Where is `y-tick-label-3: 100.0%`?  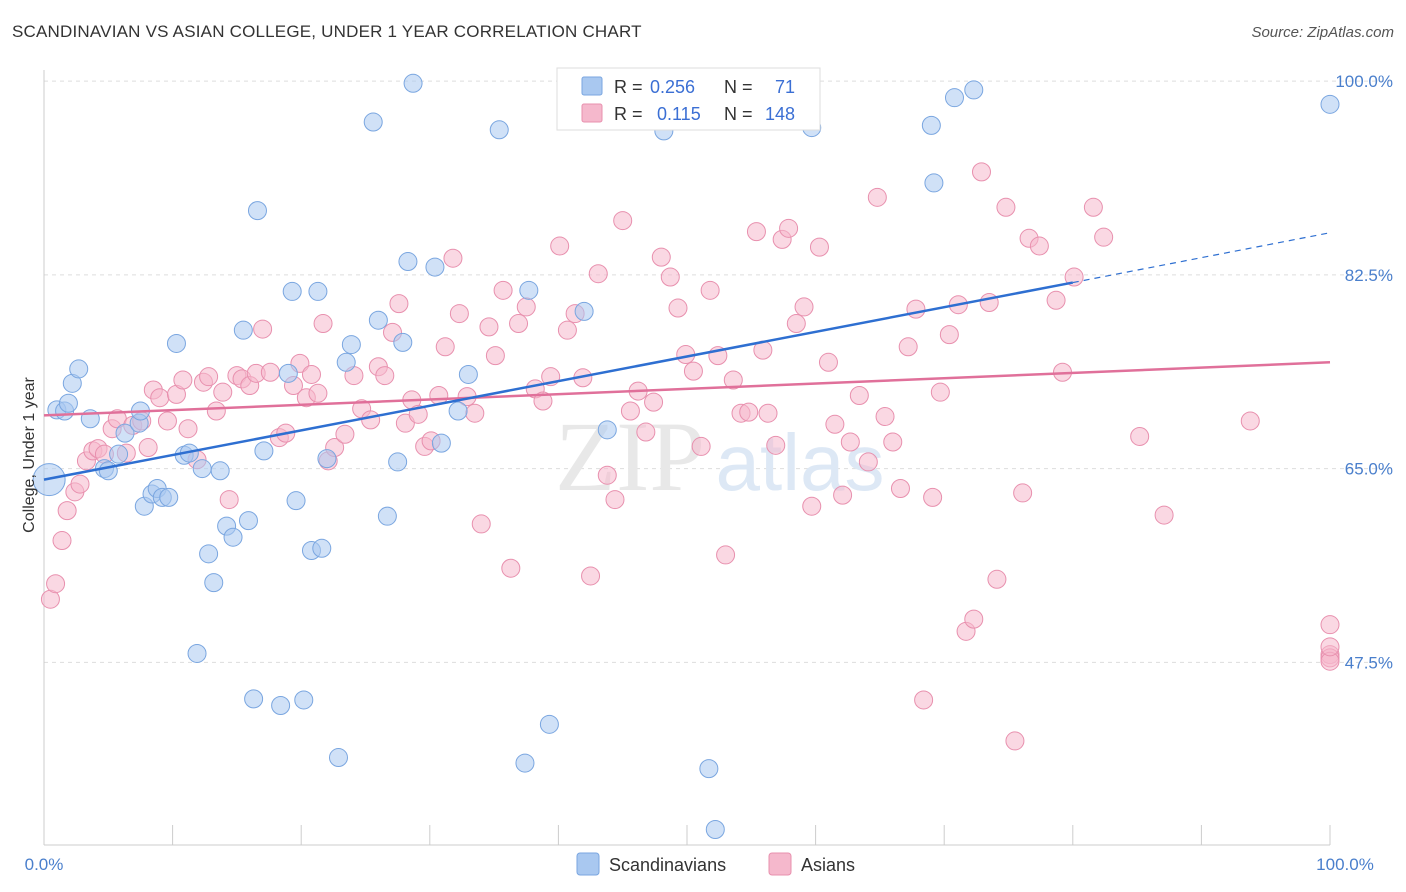 y-tick-label-3: 100.0% is located at coordinates (1364, 81).